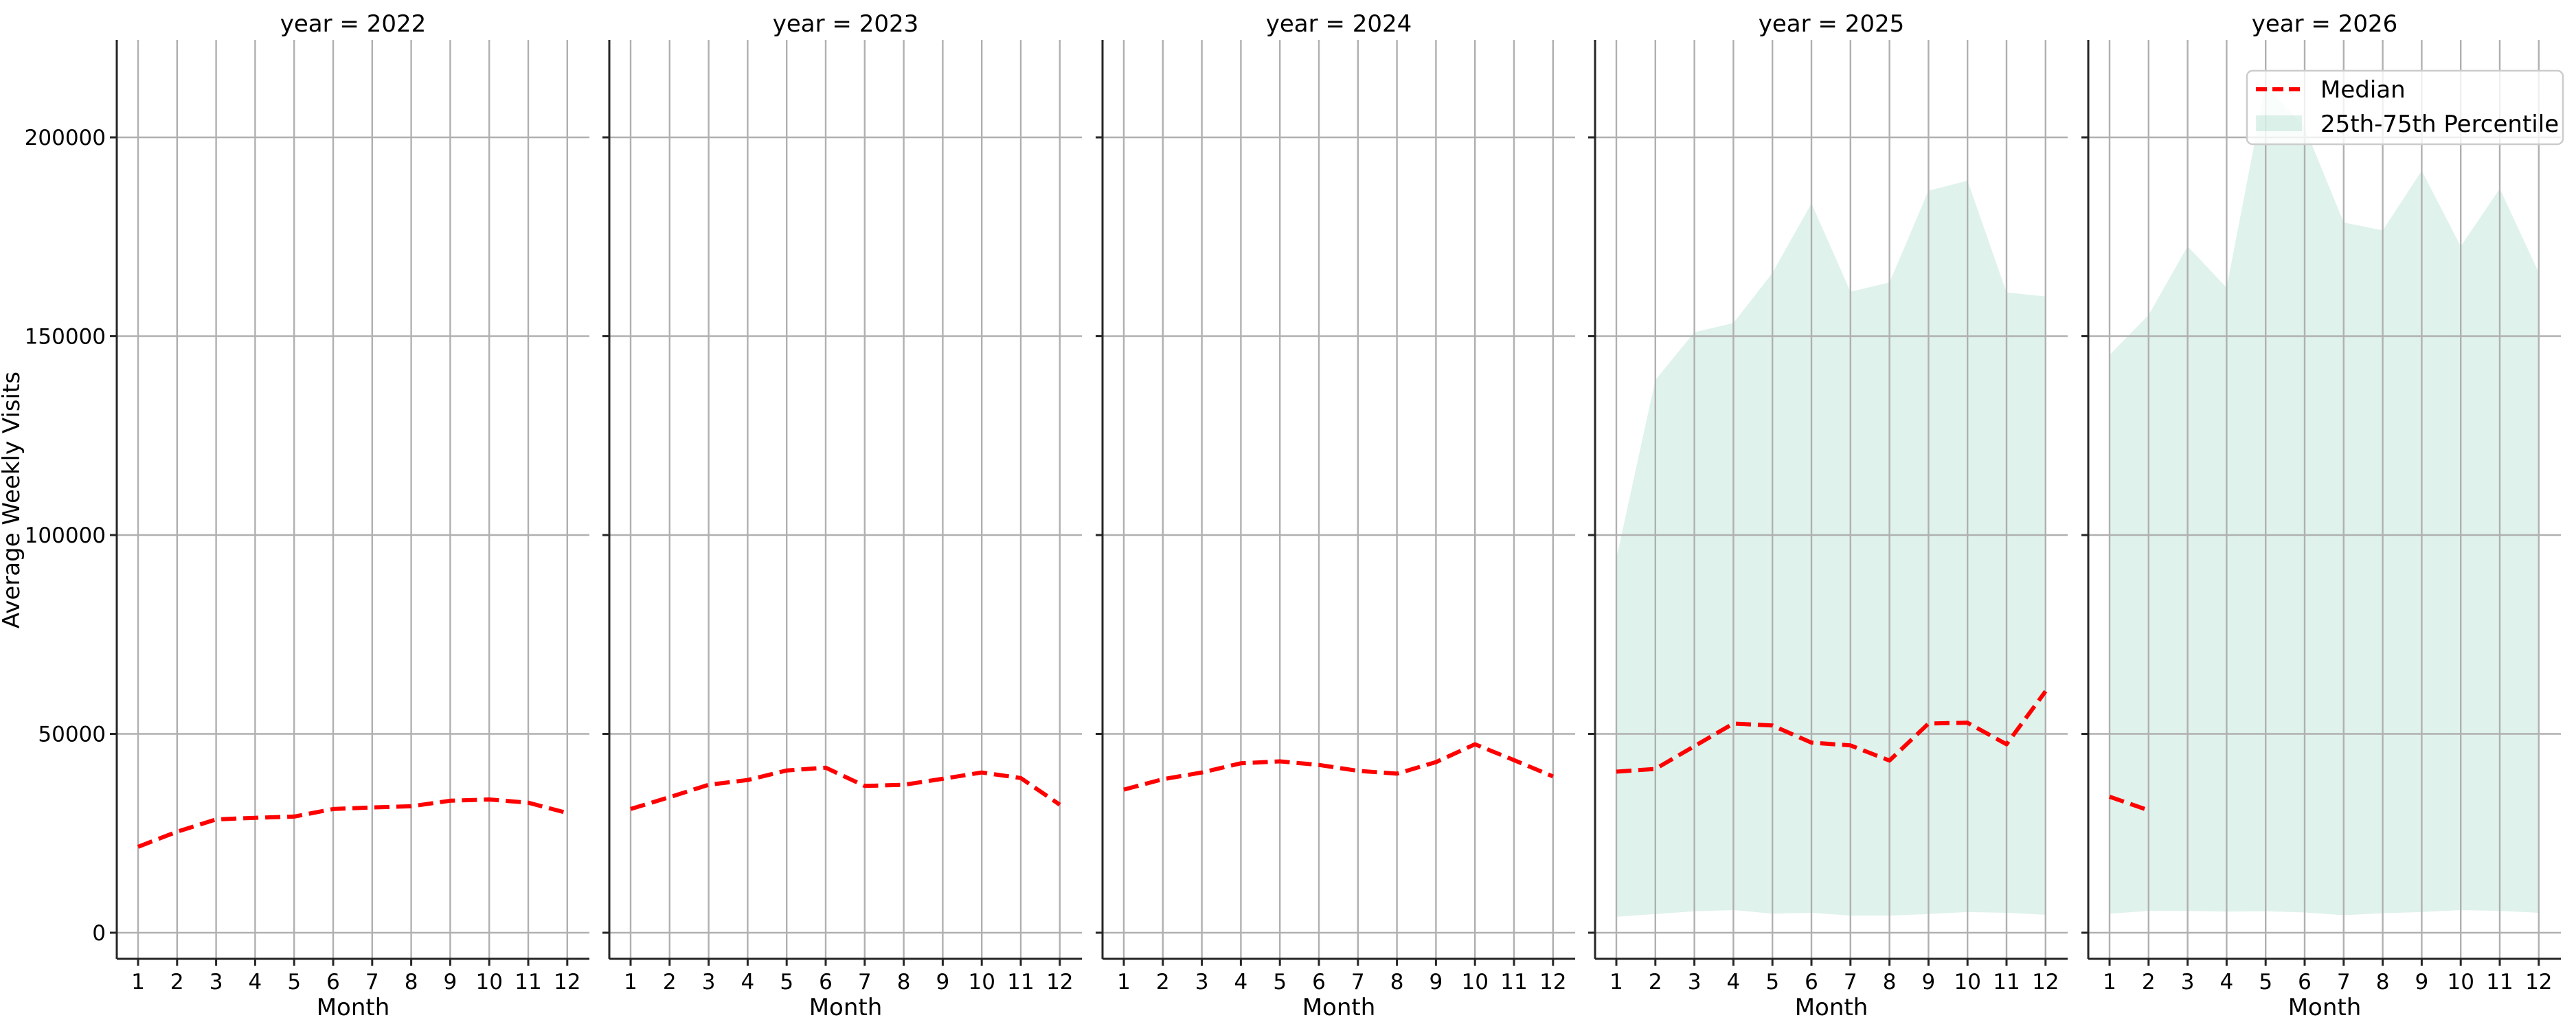 The height and width of the screenshot is (1033, 2576). Describe the element at coordinates (65, 138) in the screenshot. I see `y-tick-label: 200000` at that location.